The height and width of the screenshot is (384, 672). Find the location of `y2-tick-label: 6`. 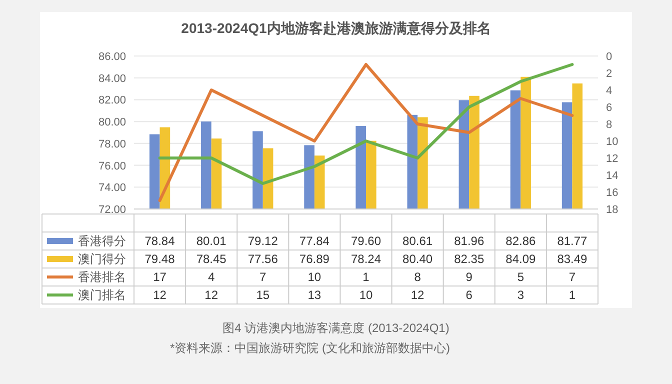

y2-tick-label: 6 is located at coordinates (609, 108).